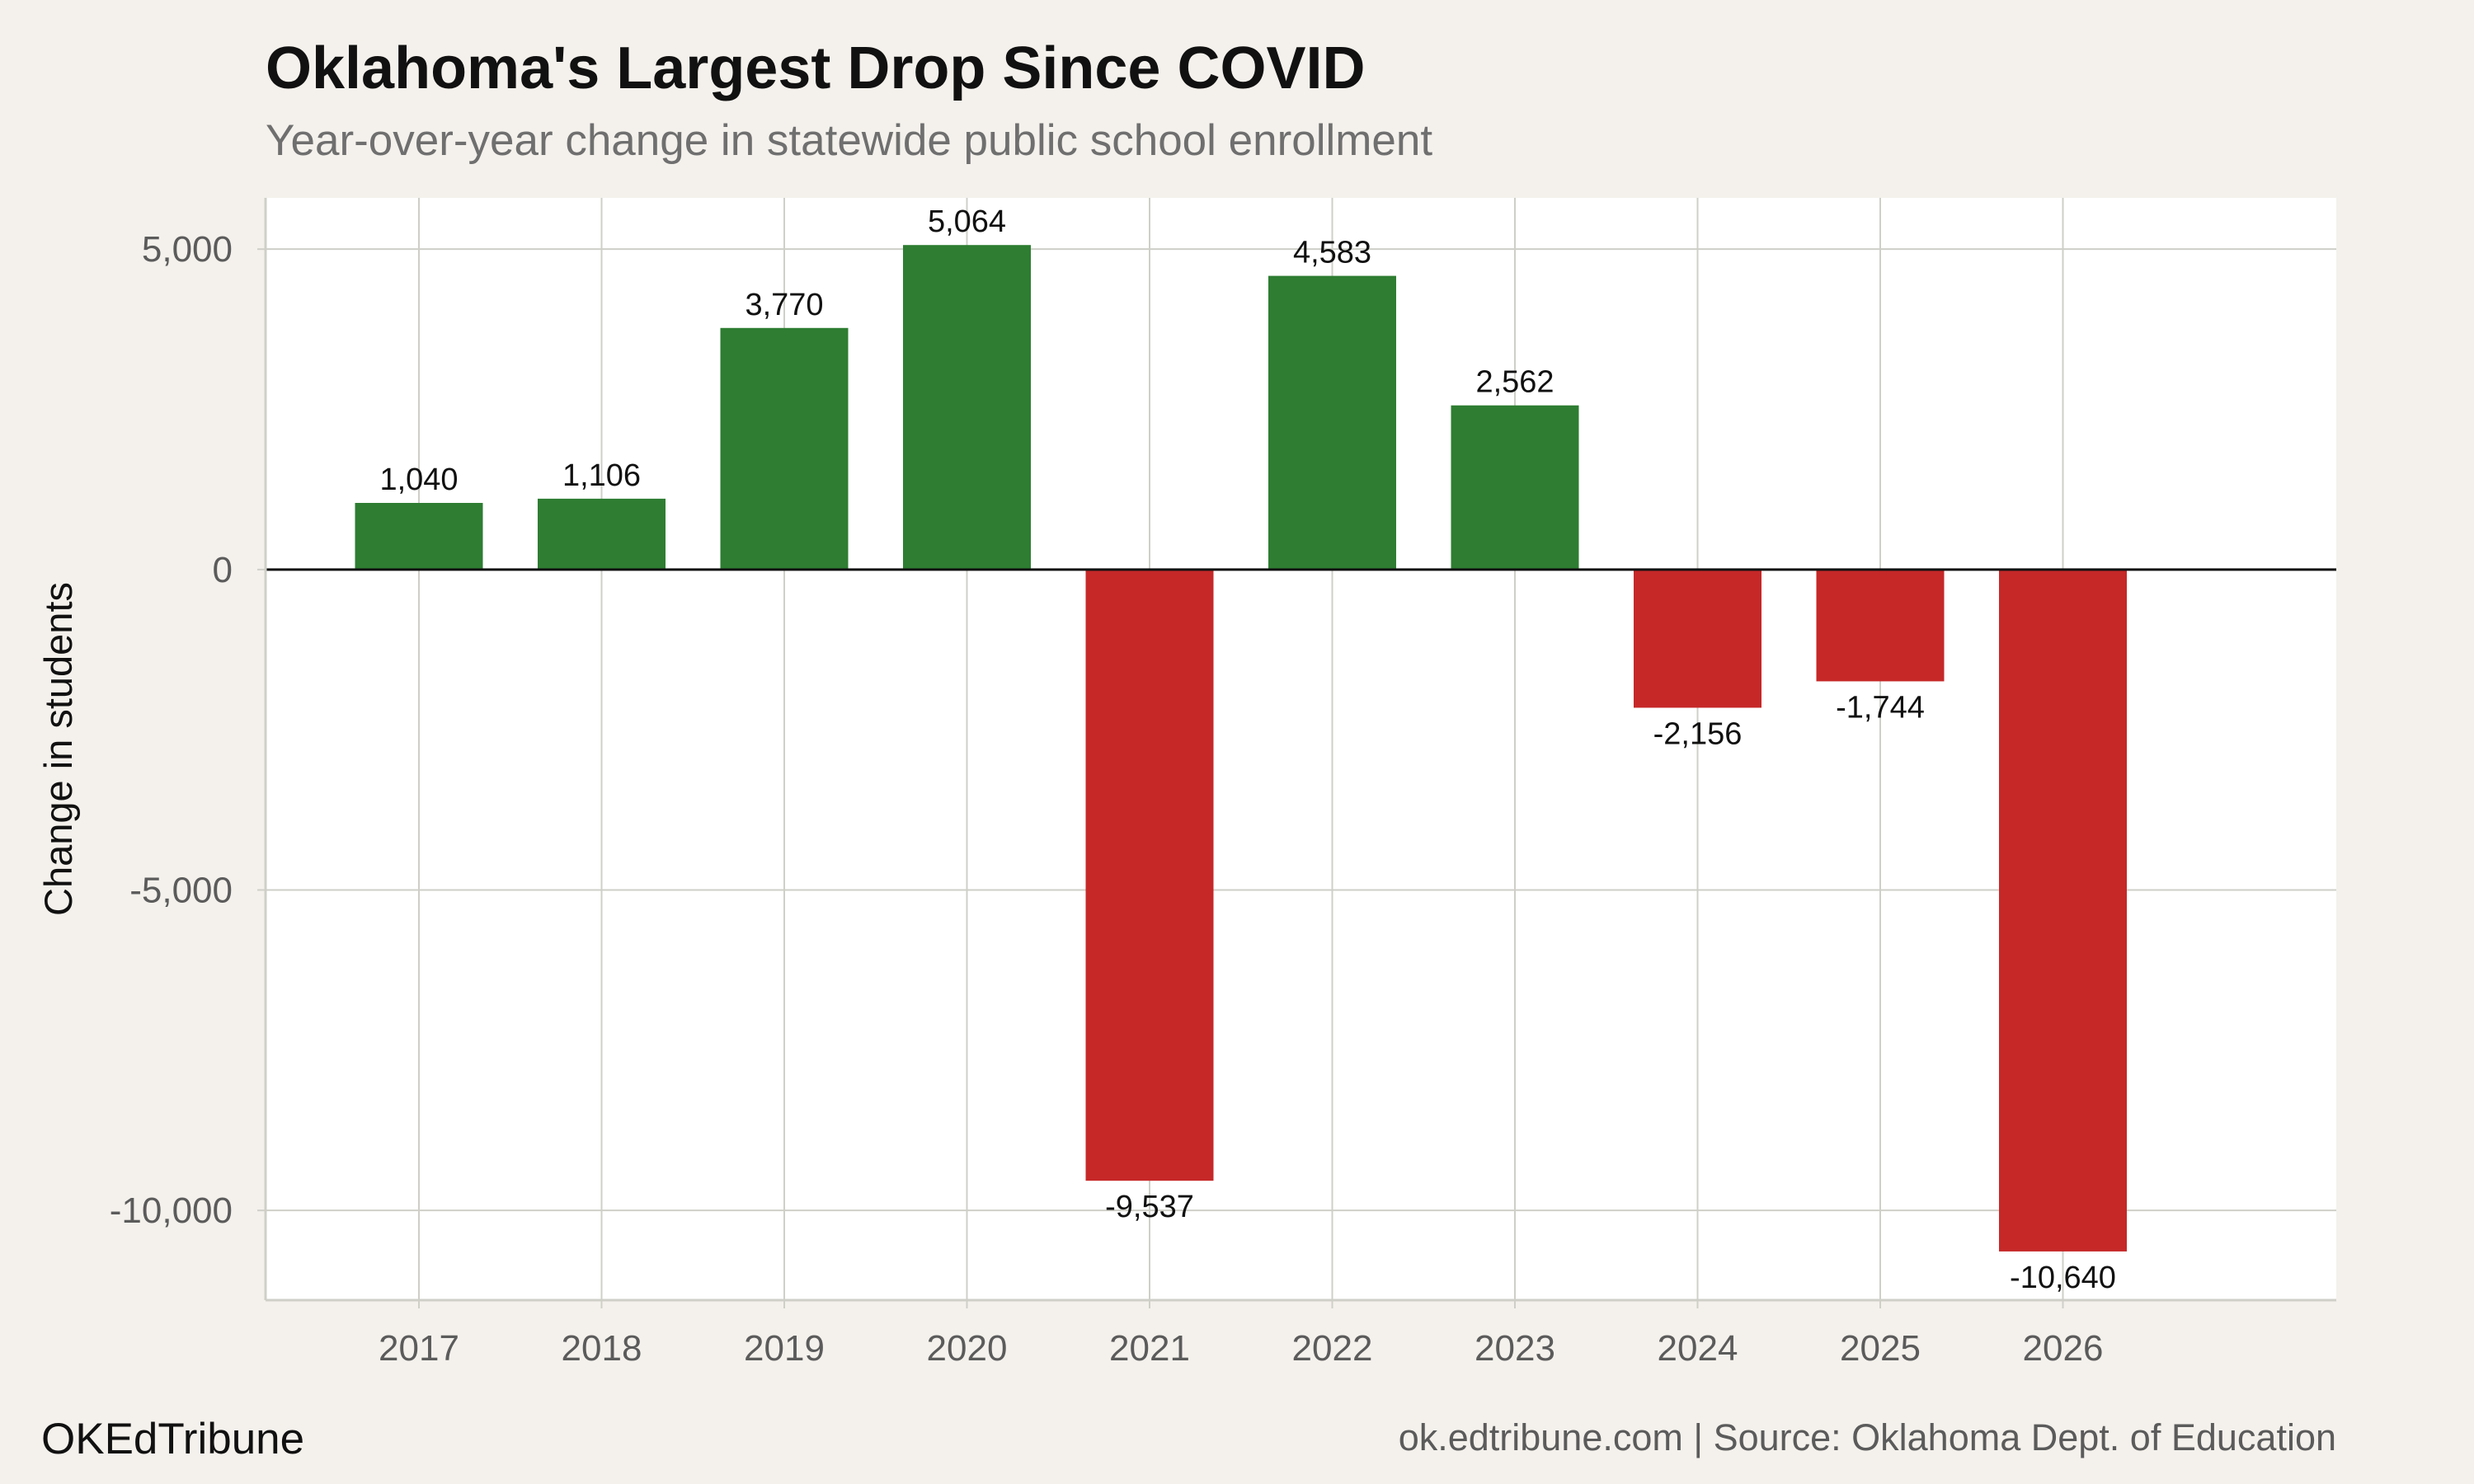 This screenshot has height=1484, width=2474. What do you see at coordinates (602, 1348) in the screenshot?
I see `x-tick-label: 2018` at bounding box center [602, 1348].